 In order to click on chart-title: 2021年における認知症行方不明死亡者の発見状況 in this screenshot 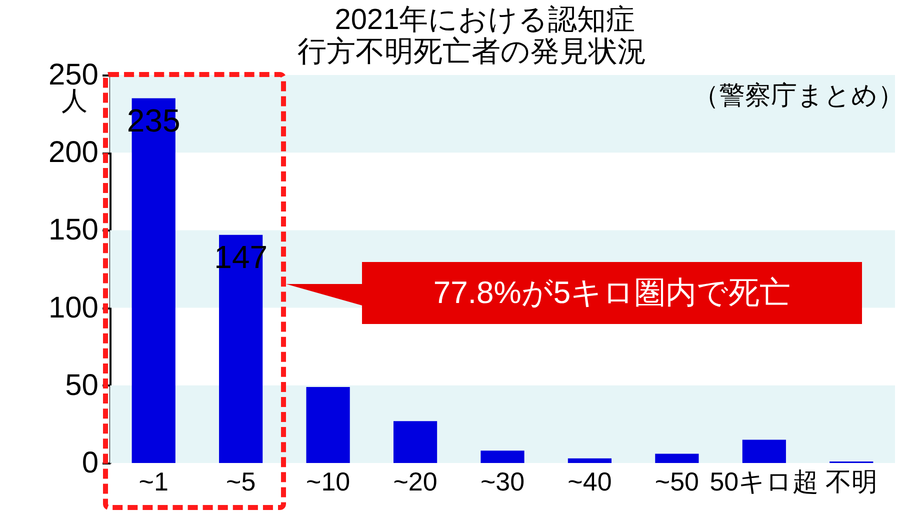, I will do `click(472, 36)`.